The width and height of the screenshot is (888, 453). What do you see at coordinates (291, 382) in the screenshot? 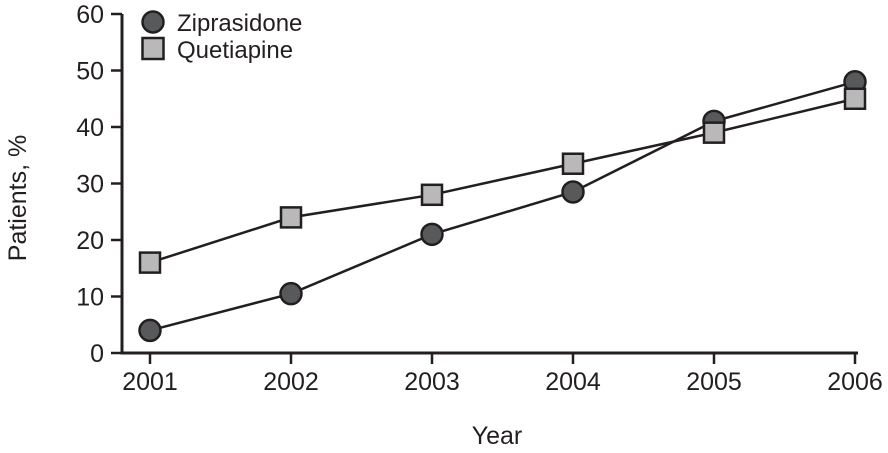
I see `x-tick-label: 2002` at bounding box center [291, 382].